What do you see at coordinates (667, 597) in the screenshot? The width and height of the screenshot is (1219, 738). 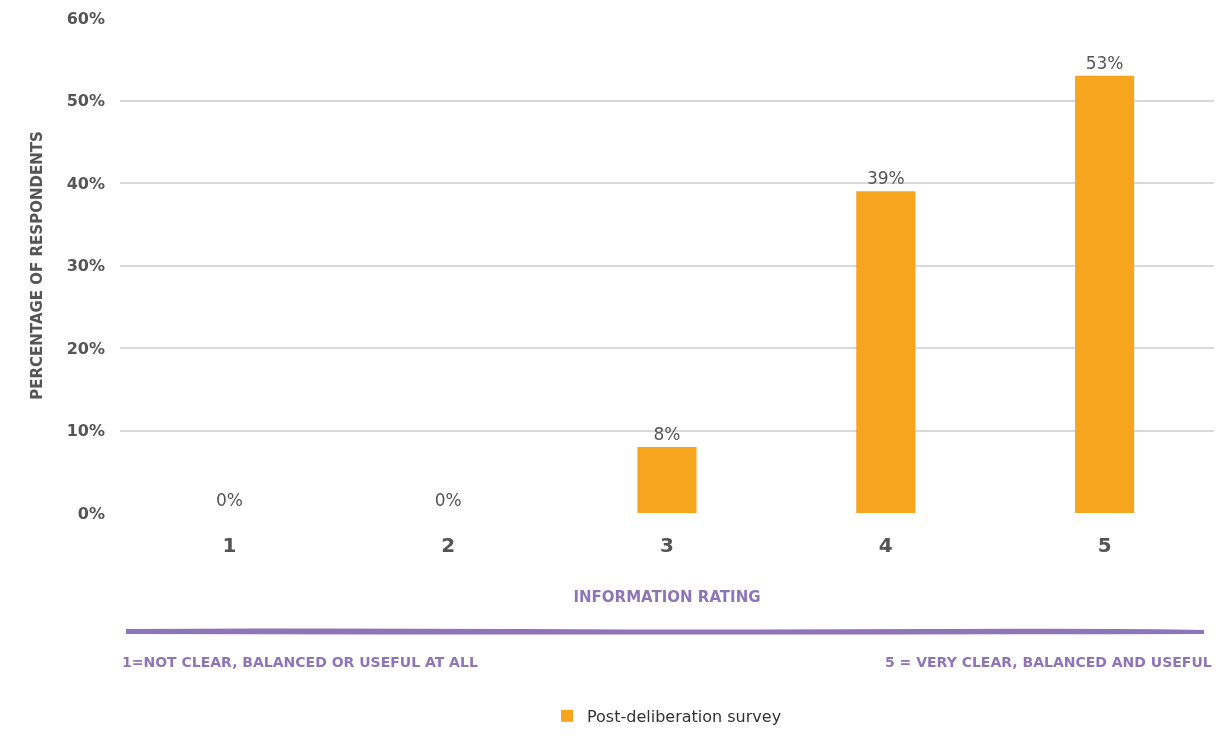 I see `x-axis-title: INFORMATION RATING` at bounding box center [667, 597].